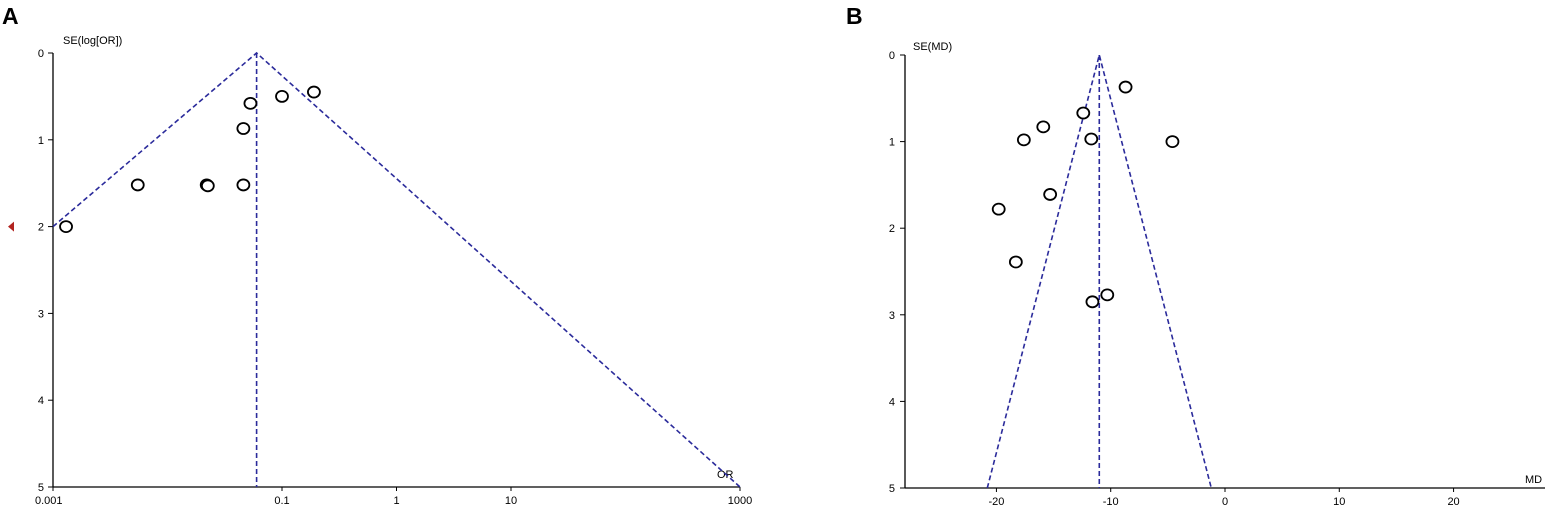 The image size is (1550, 518). I want to click on y-tick-label-b: 3, so click(892, 316).